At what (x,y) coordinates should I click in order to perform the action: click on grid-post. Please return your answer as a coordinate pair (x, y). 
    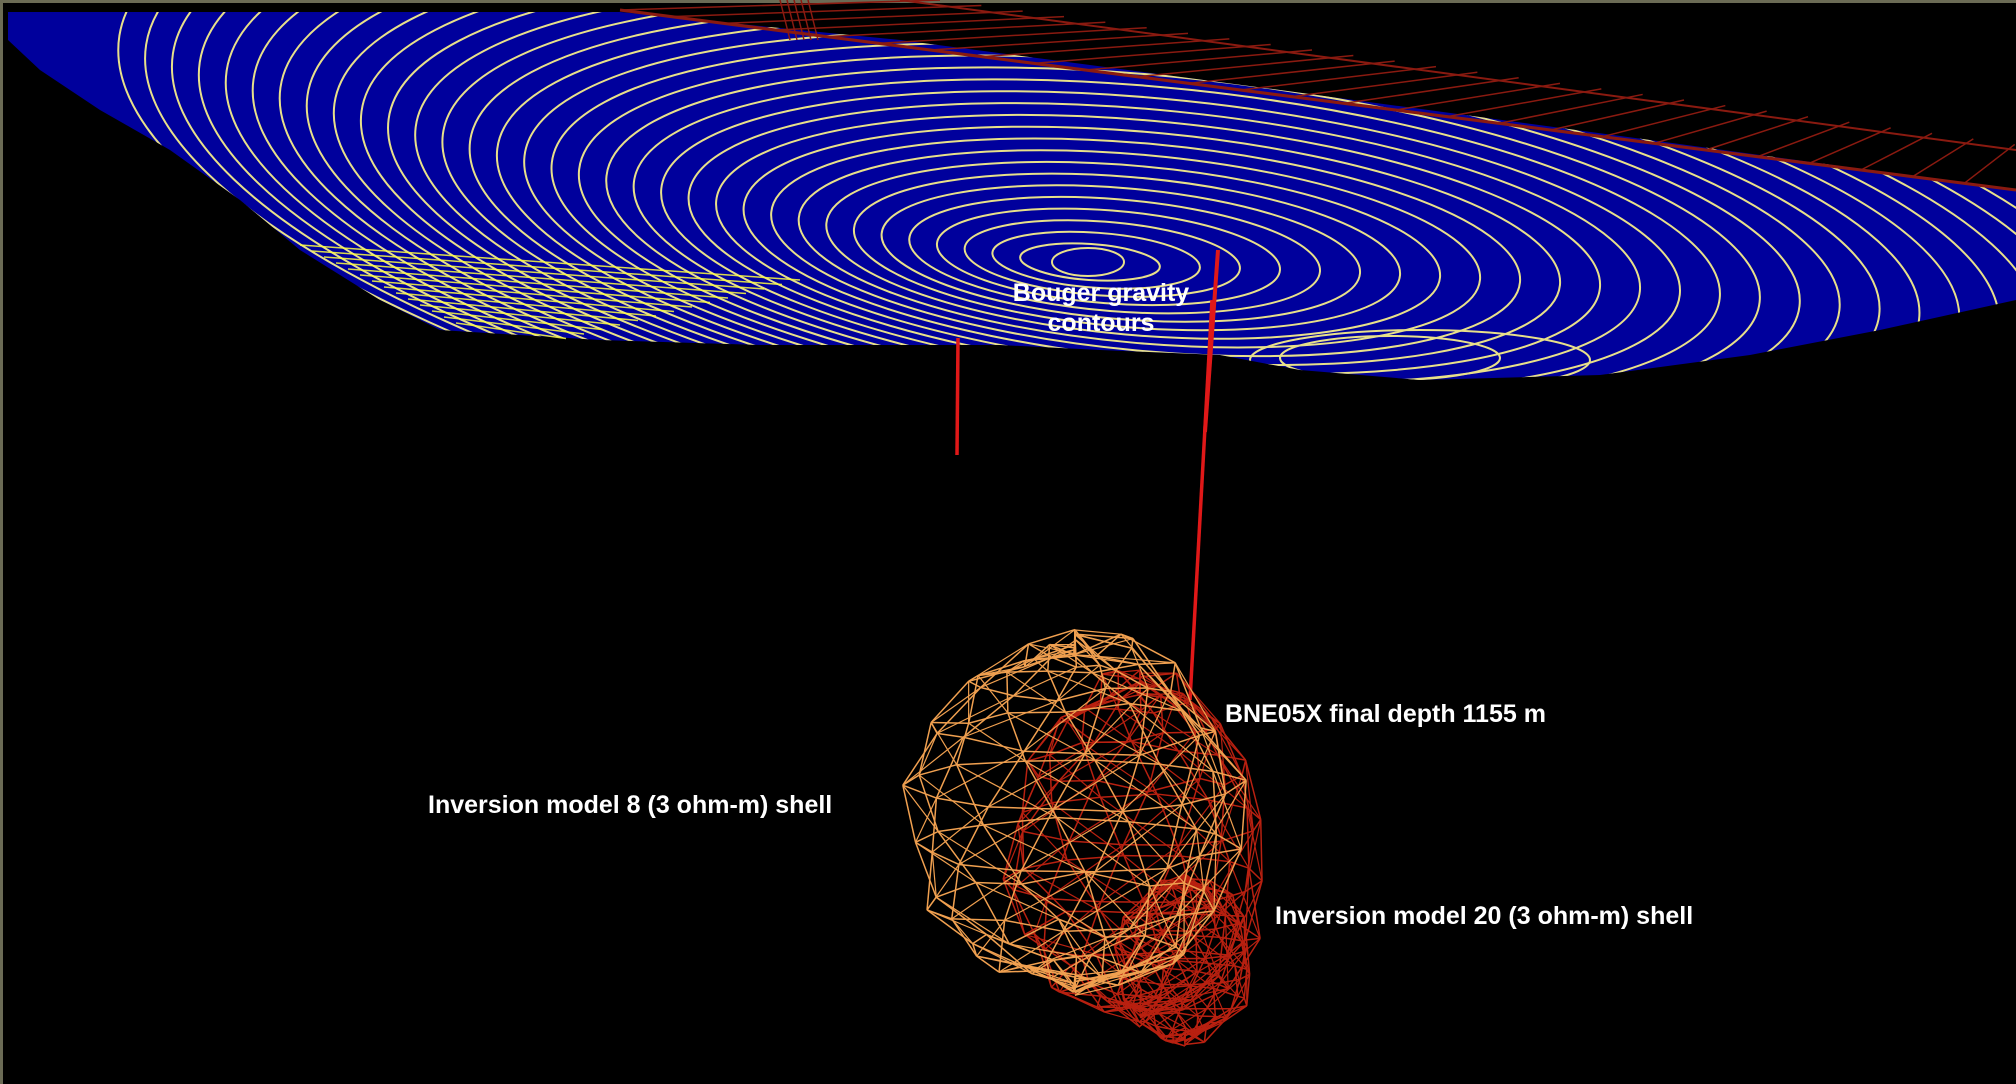
    Looking at the image, I should click on (785, 20).